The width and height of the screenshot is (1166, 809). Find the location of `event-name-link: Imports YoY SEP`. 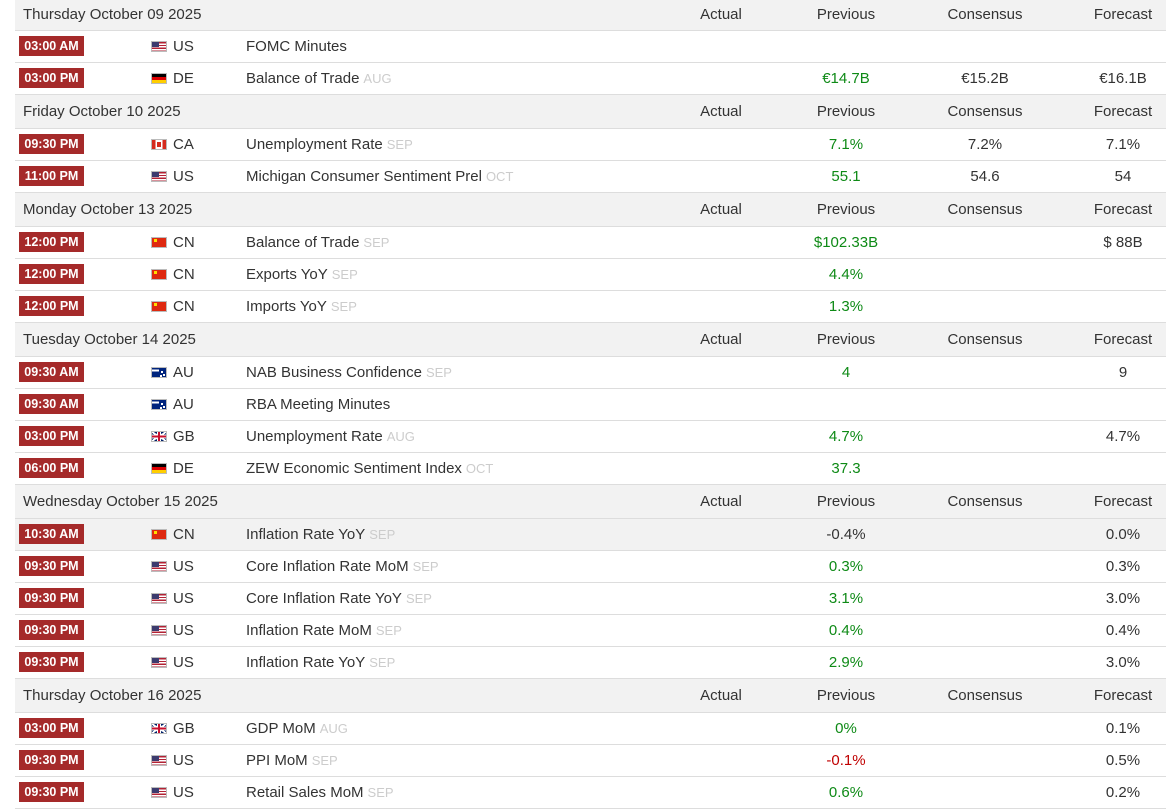

event-name-link: Imports YoY SEP is located at coordinates (301, 306).